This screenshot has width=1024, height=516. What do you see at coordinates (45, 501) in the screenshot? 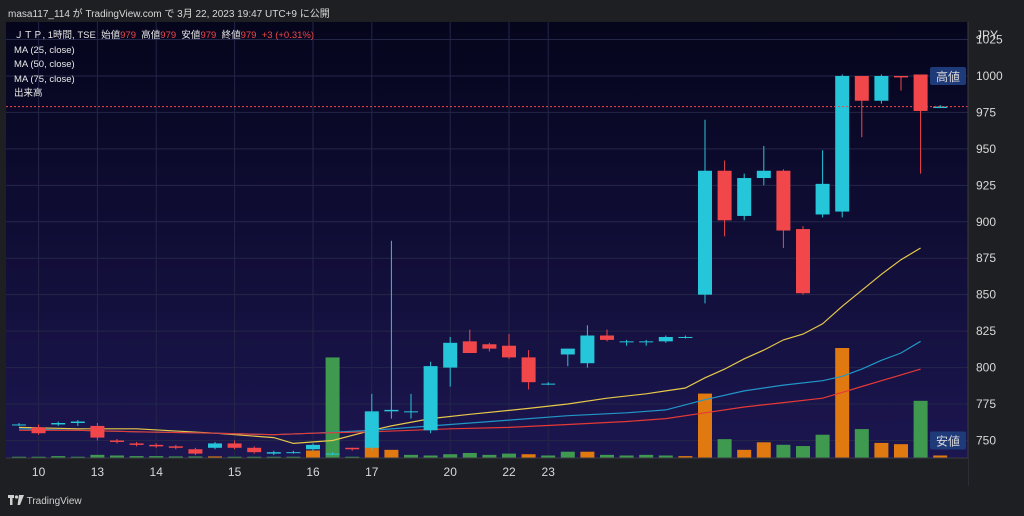
I see `tradingview-logo: TradingView` at bounding box center [45, 501].